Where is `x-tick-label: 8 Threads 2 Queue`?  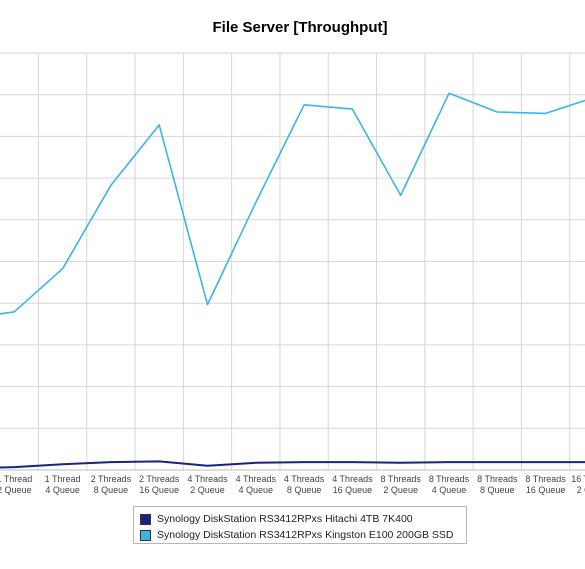
x-tick-label: 8 Threads 2 Queue is located at coordinates (401, 484).